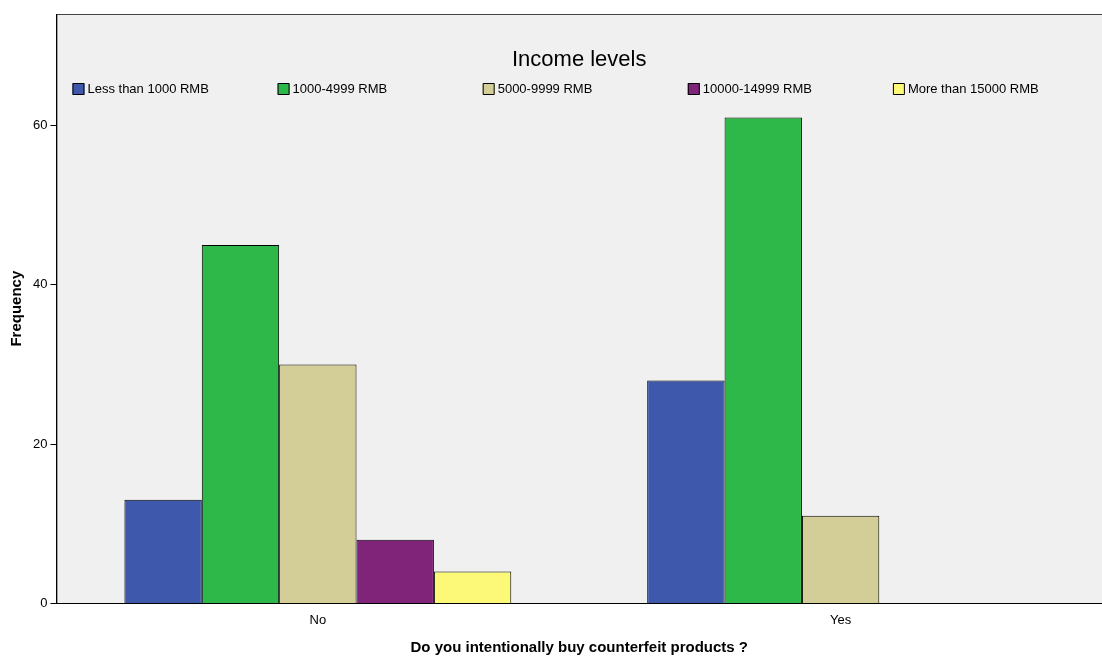 The image size is (1102, 665). What do you see at coordinates (340, 88) in the screenshot?
I see `legend-label: 1000-4999 RMB` at bounding box center [340, 88].